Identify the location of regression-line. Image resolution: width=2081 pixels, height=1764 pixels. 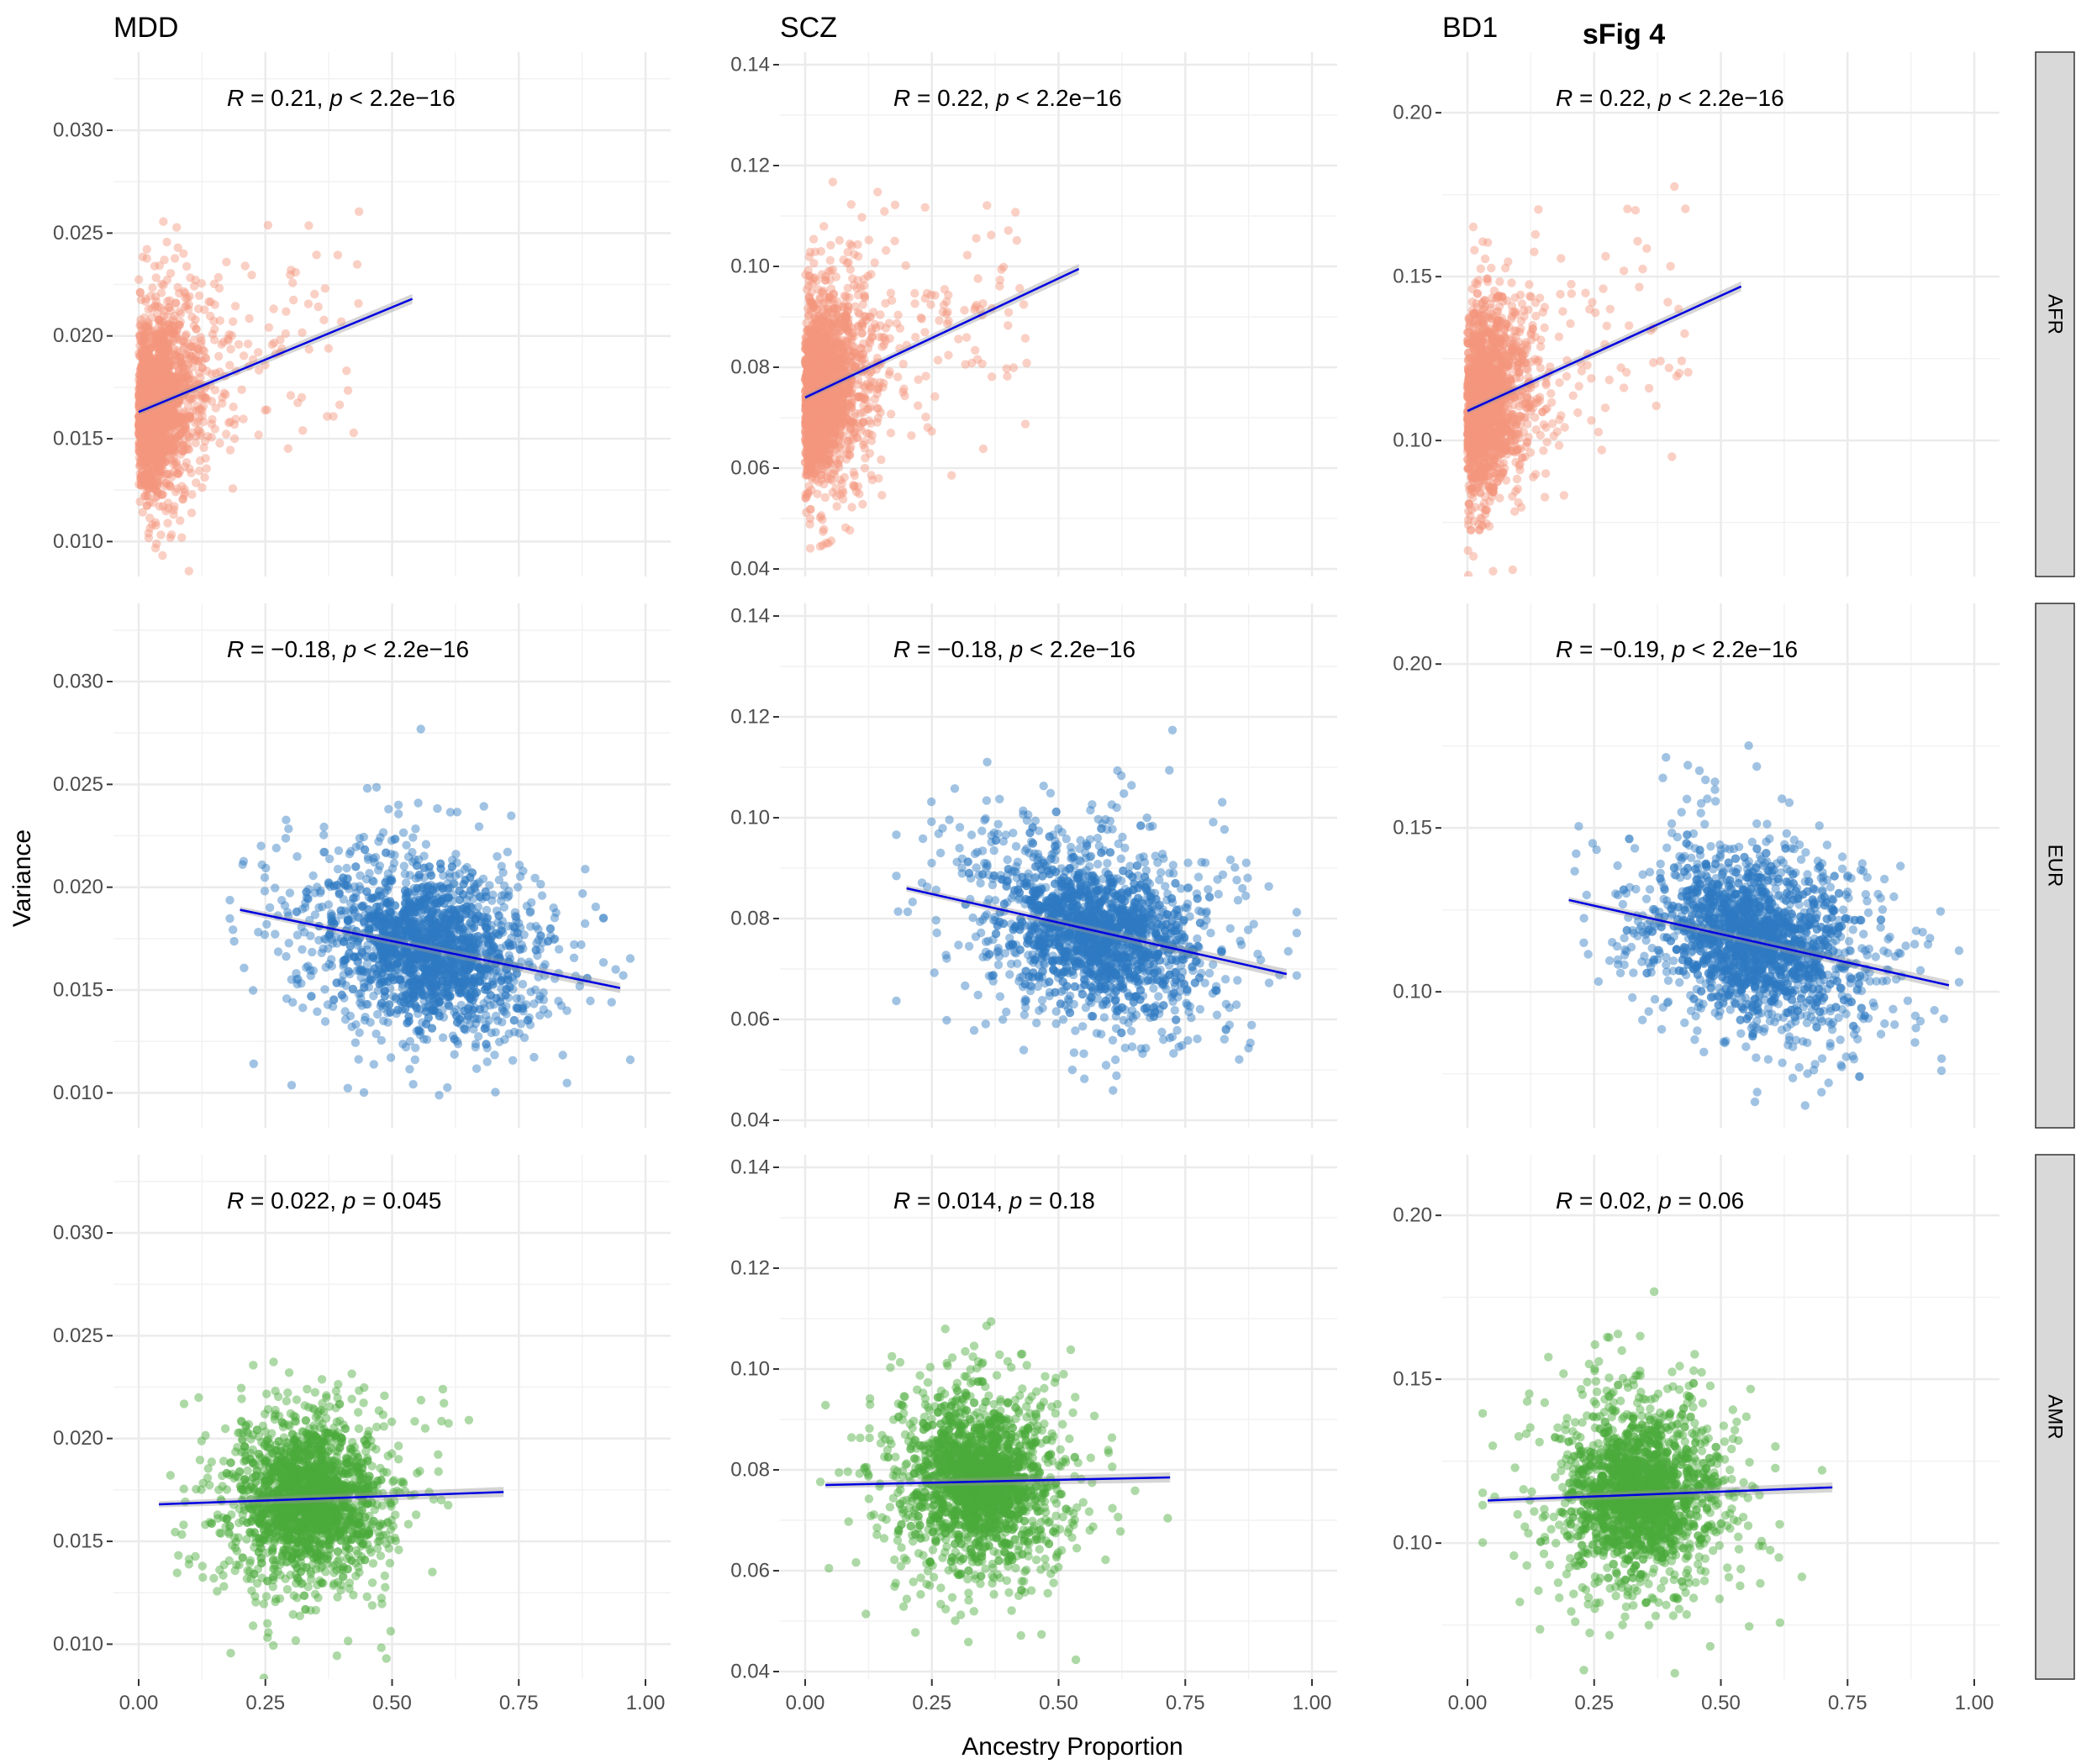
(1605, 349).